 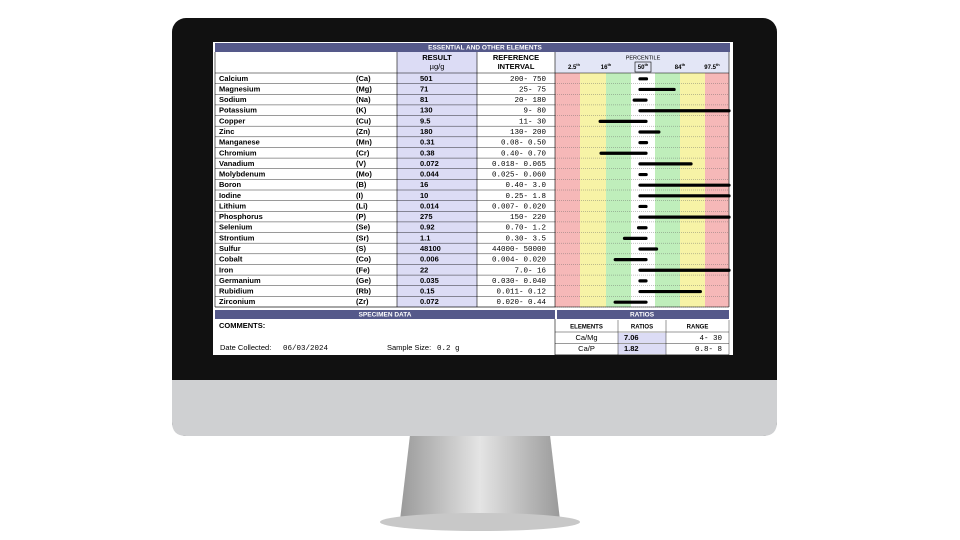 What do you see at coordinates (708, 350) in the screenshot?
I see `ratio-range: 0.8- 8` at bounding box center [708, 350].